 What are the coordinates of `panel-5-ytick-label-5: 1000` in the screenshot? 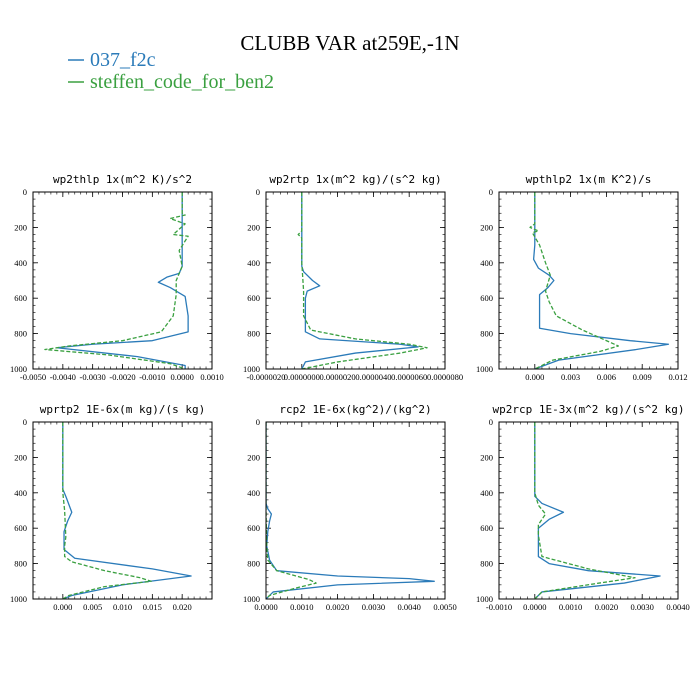 It's located at (484, 599).